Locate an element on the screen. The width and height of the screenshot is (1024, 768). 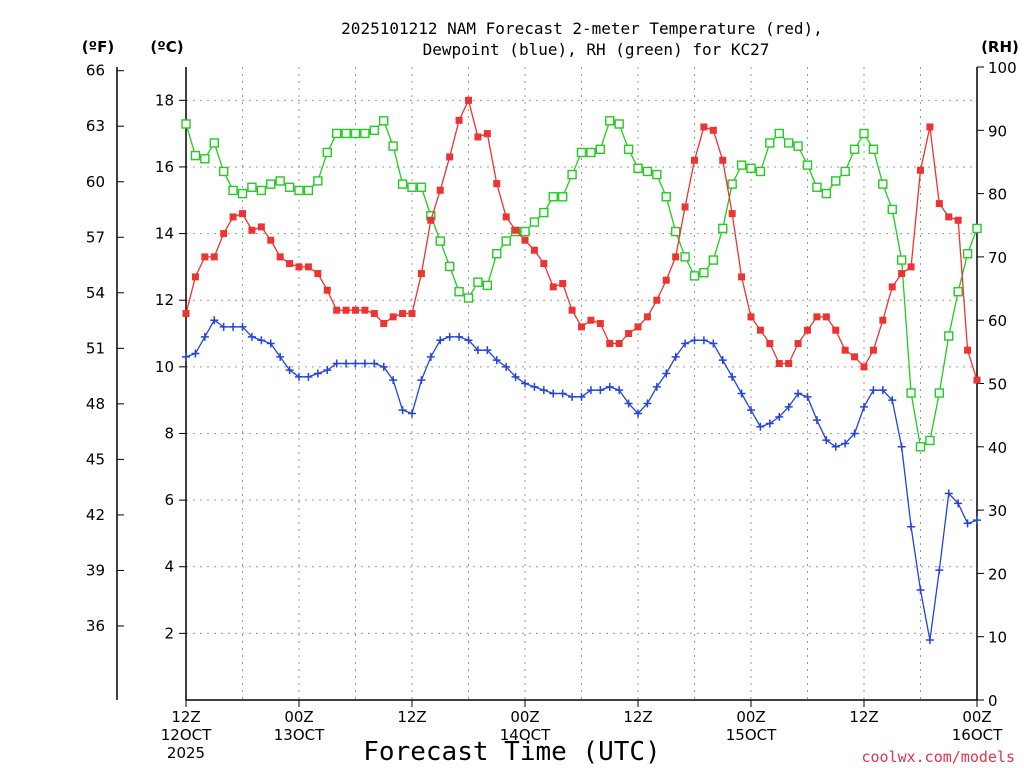
fahrenheit-tick-label: 36 is located at coordinates (95, 626).